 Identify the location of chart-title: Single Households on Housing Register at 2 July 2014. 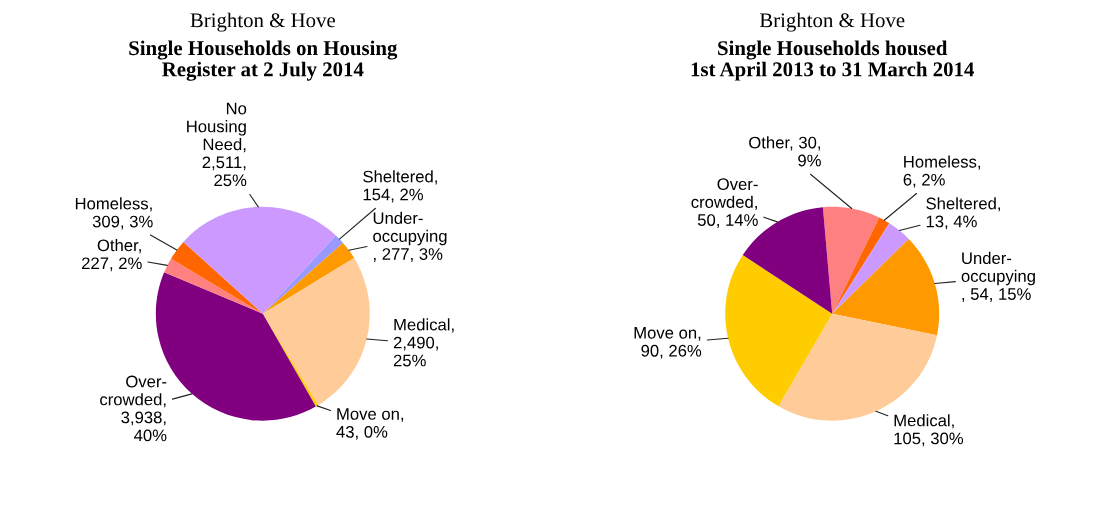
(263, 60).